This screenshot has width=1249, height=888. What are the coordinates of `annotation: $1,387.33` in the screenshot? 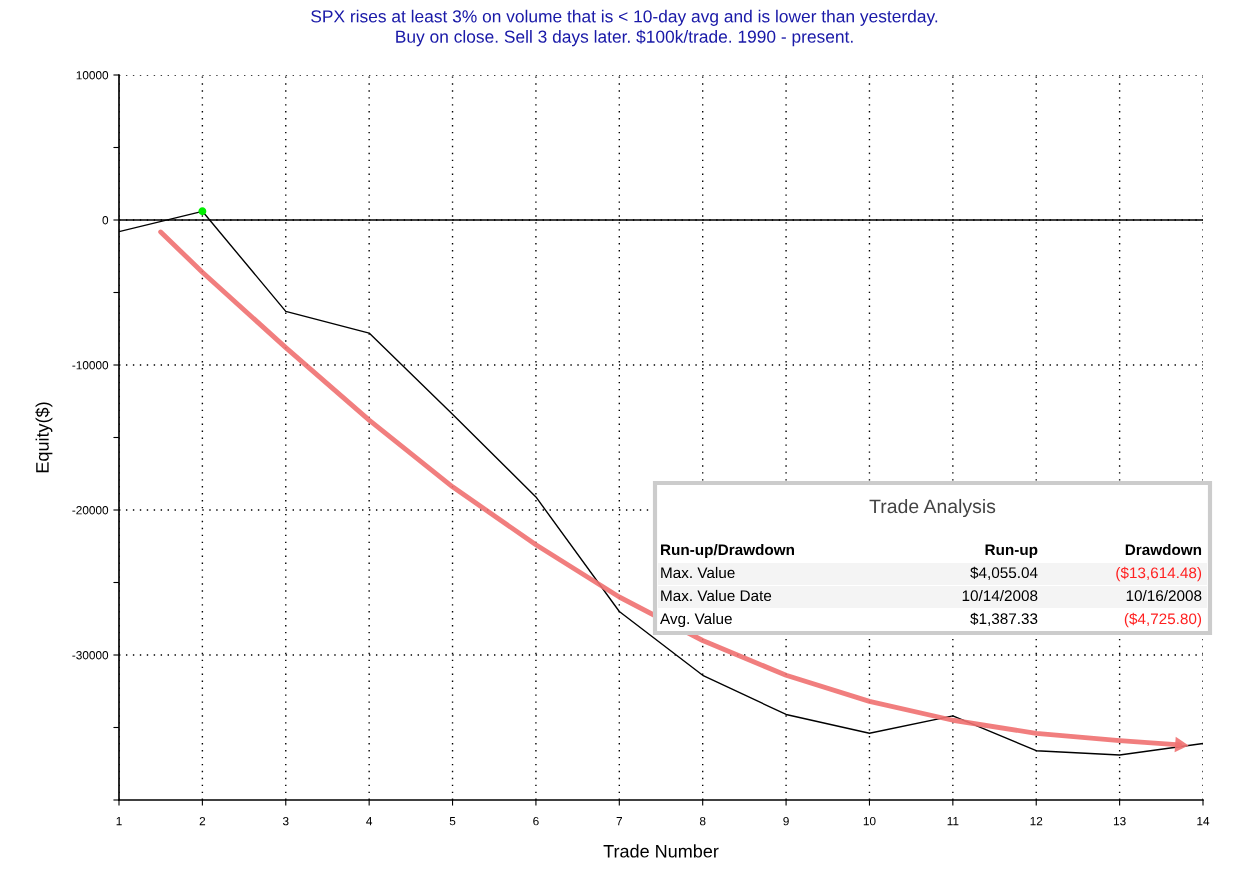 It's located at (1004, 619).